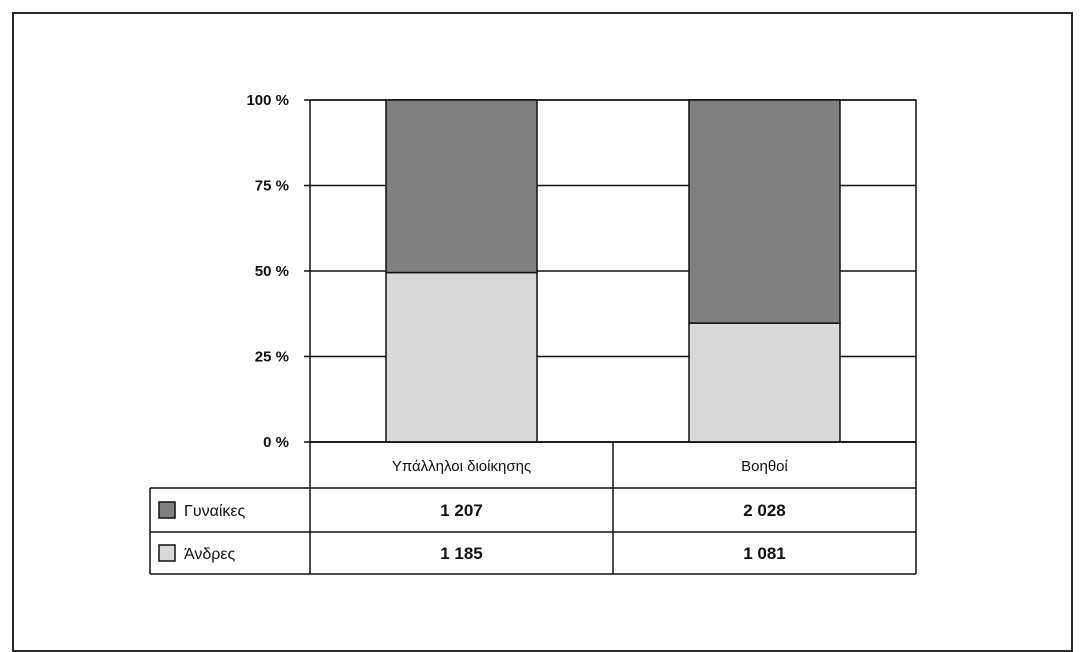  What do you see at coordinates (272, 357) in the screenshot?
I see `y-tick-label: 25 %` at bounding box center [272, 357].